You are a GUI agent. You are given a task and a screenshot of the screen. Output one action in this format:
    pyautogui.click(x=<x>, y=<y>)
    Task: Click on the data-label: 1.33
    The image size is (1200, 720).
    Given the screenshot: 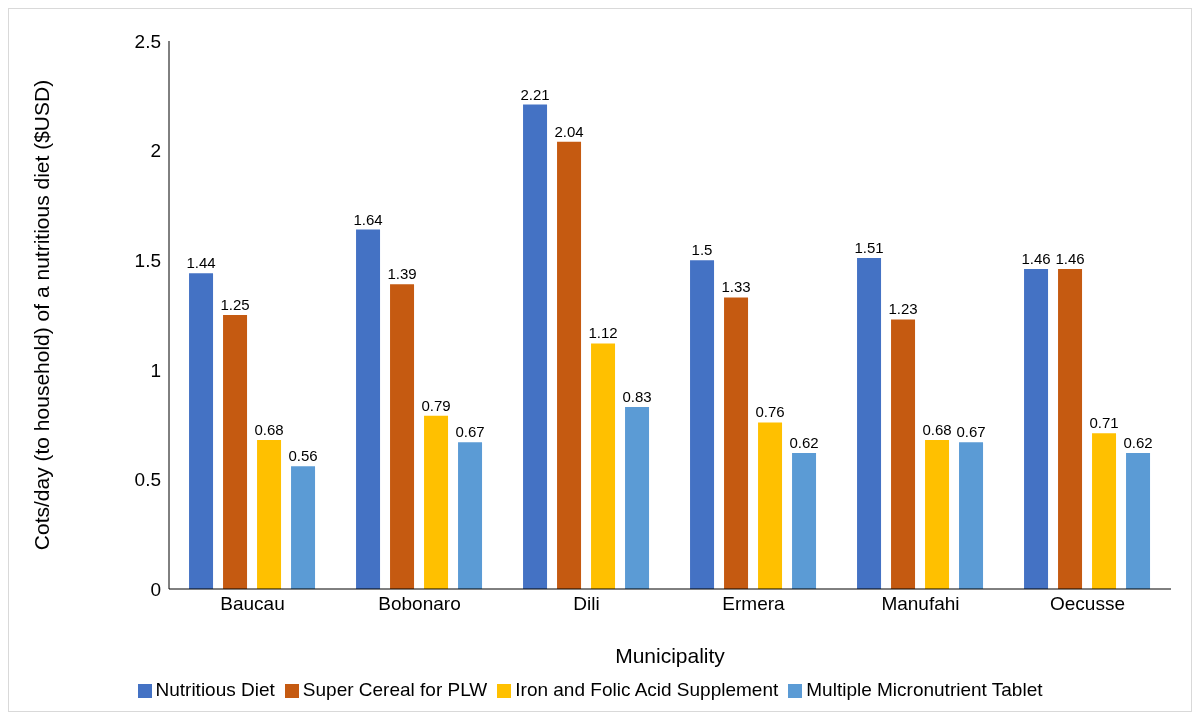 What is the action you would take?
    pyautogui.click(x=736, y=287)
    